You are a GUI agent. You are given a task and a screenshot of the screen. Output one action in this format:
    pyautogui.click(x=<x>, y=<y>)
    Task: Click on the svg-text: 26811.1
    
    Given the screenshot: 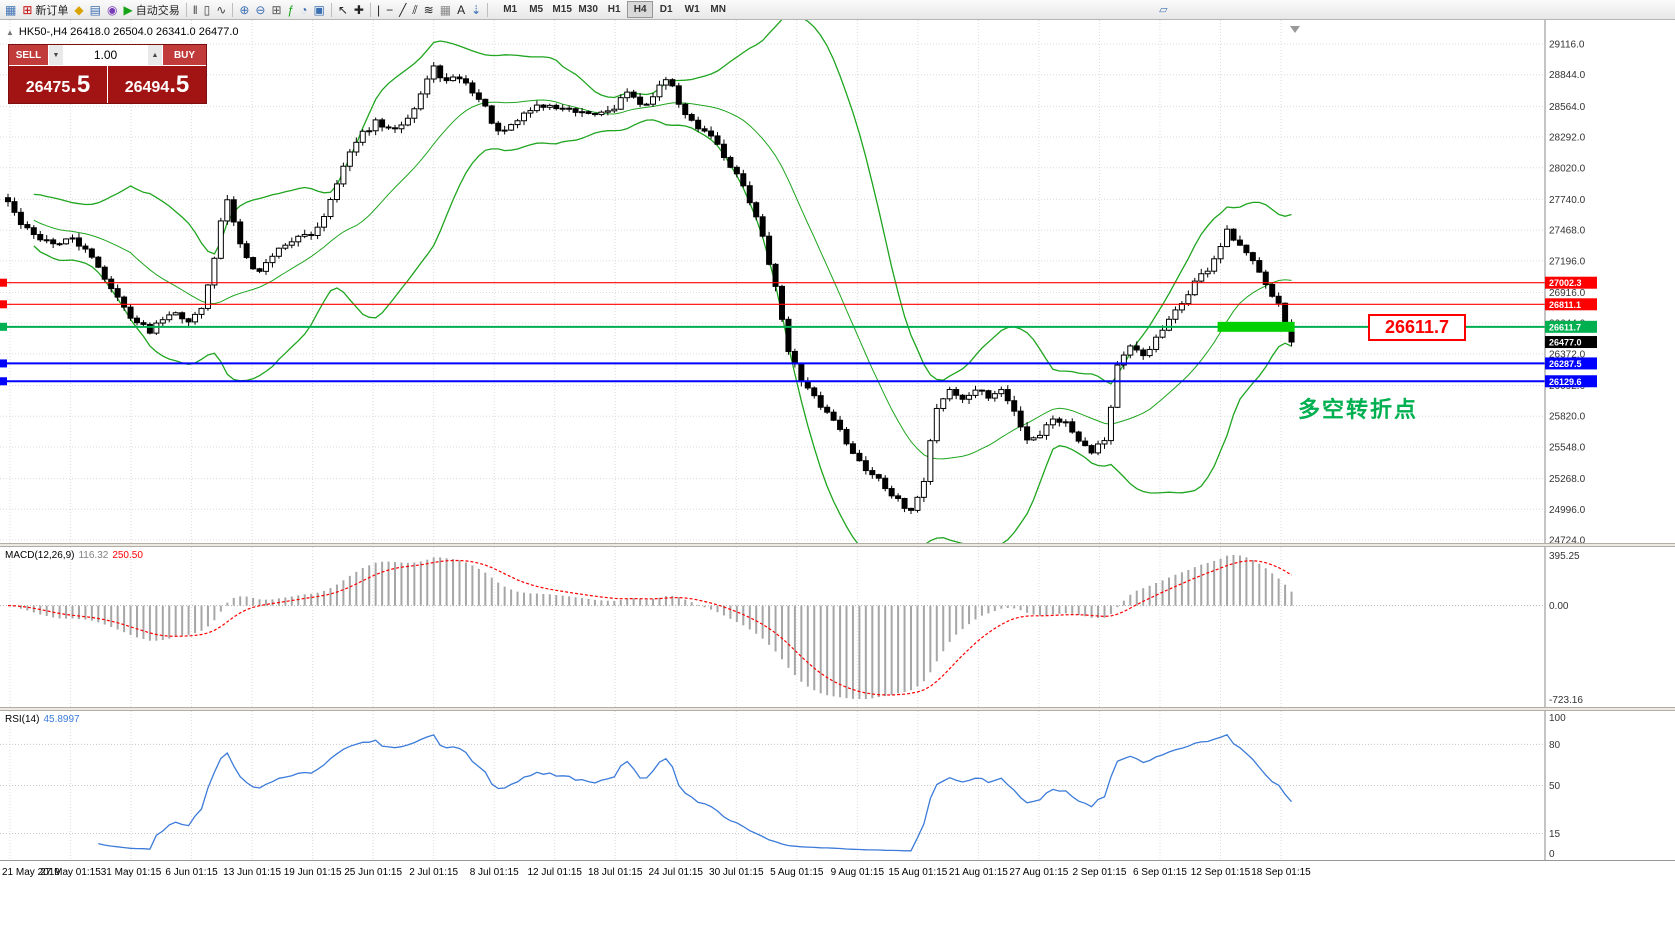 What is the action you would take?
    pyautogui.click(x=1565, y=305)
    